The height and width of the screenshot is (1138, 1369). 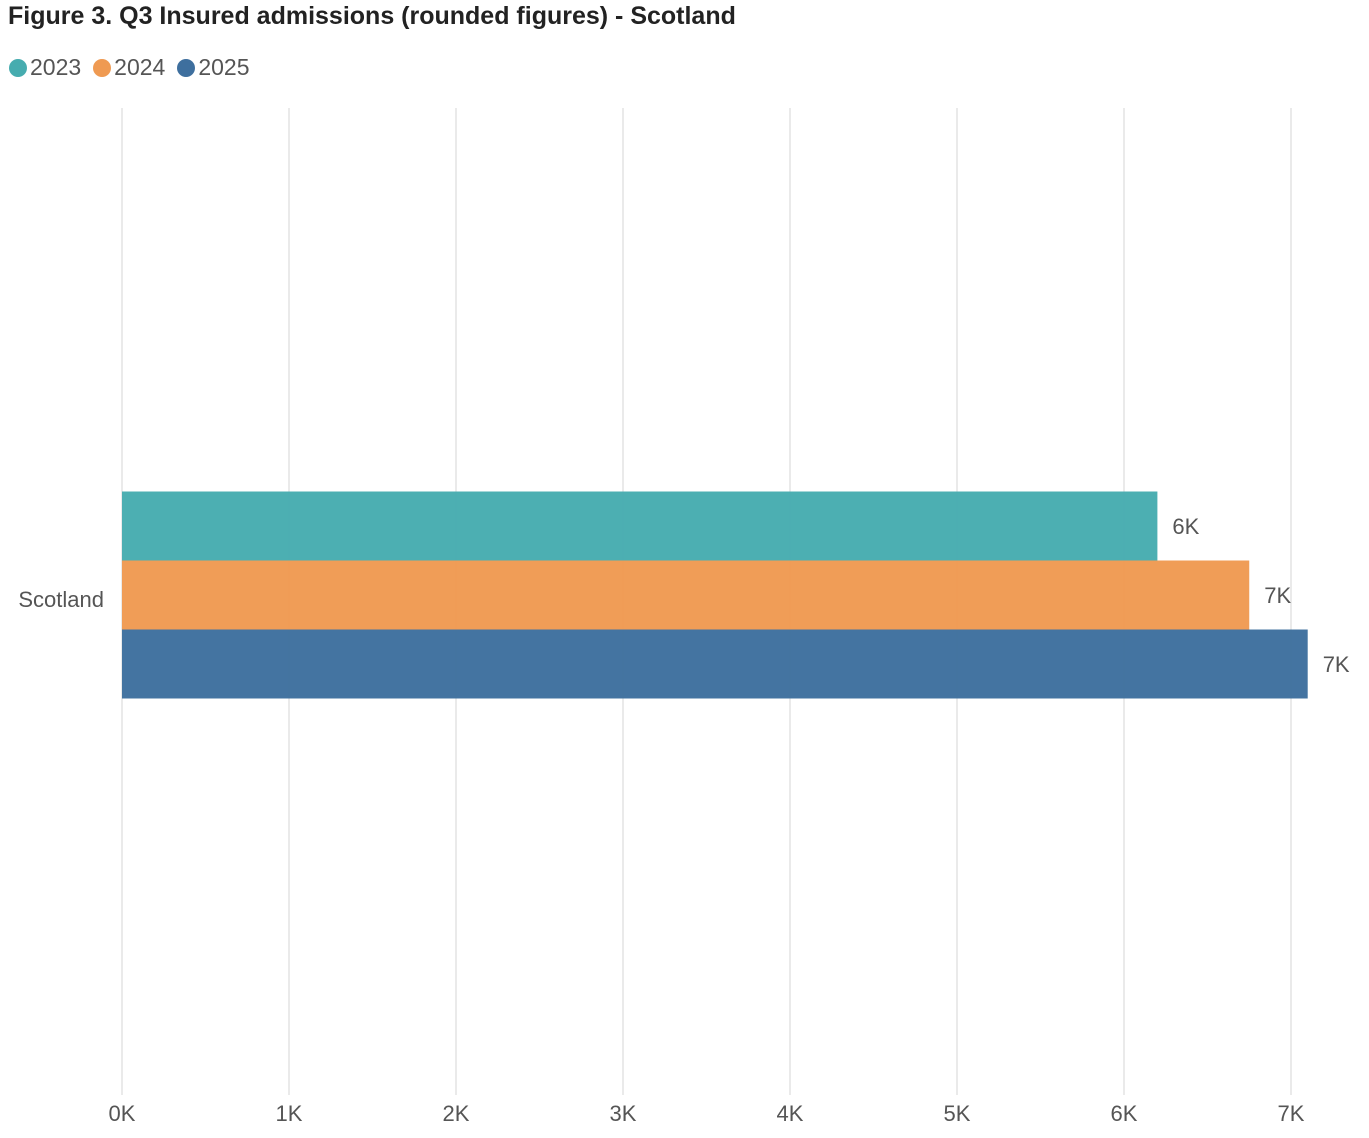 I want to click on data-label: 6K, so click(x=1185, y=526).